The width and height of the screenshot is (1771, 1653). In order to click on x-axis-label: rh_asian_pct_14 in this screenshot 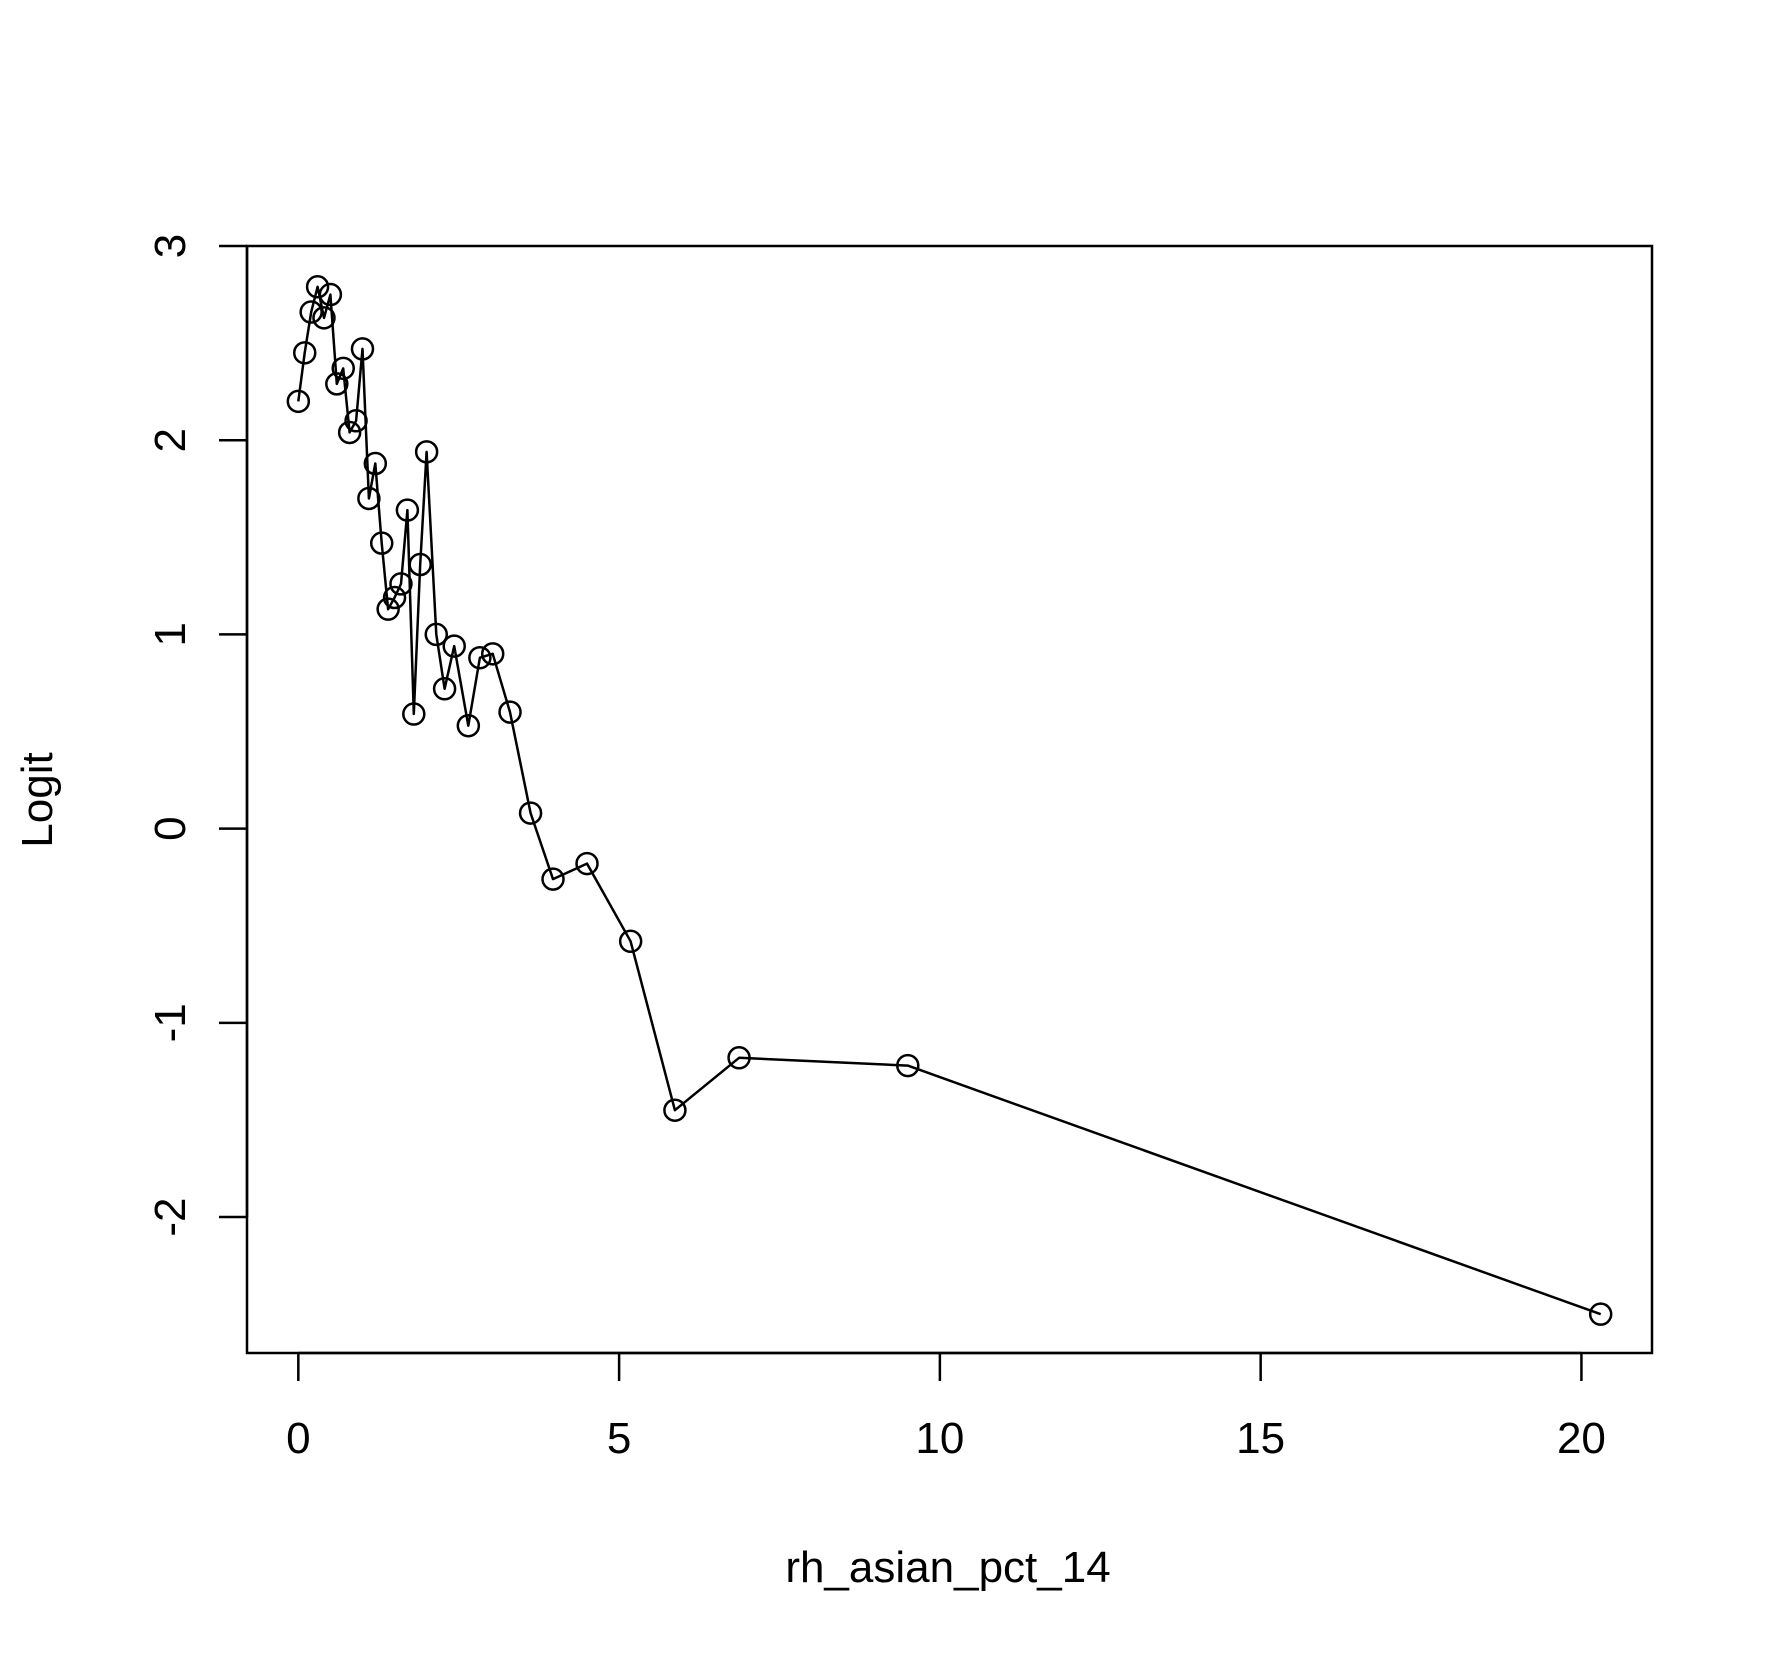, I will do `click(947, 1567)`.